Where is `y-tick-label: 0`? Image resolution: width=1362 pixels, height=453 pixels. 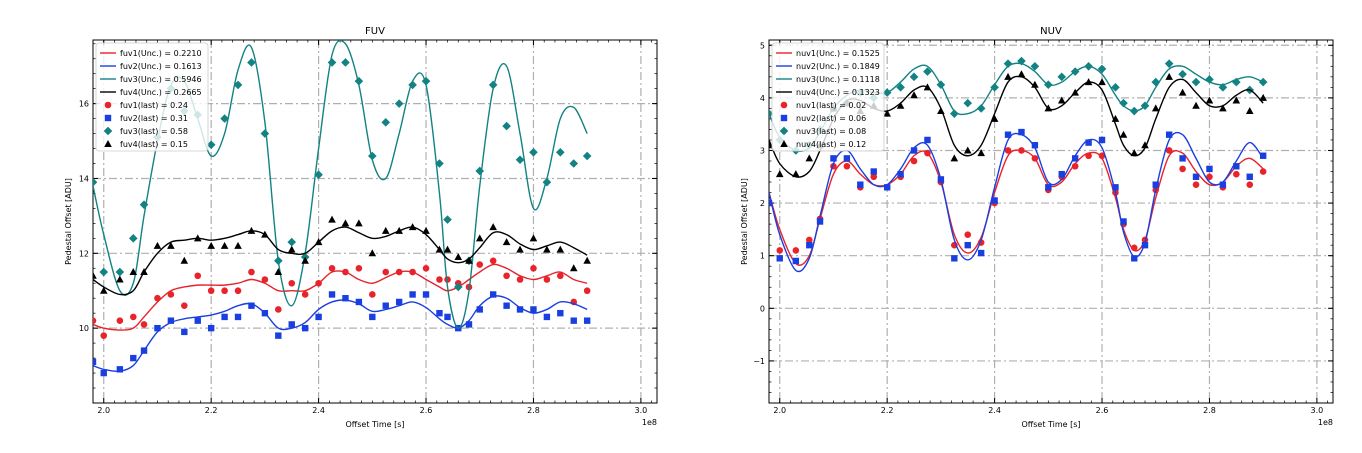 y-tick-label: 0 is located at coordinates (762, 308).